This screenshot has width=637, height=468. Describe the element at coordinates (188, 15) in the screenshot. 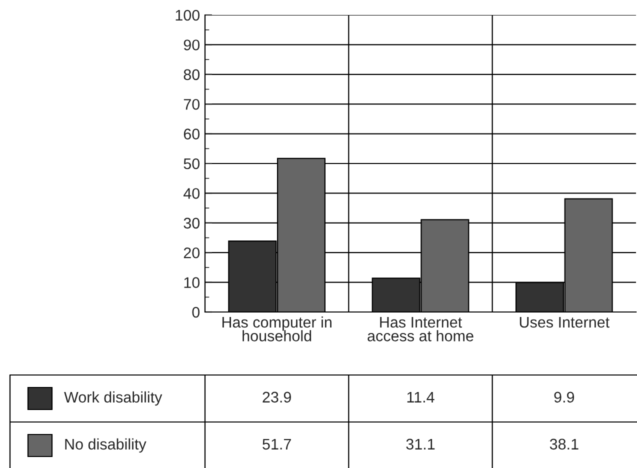

I see `y-tick-label: 100` at that location.